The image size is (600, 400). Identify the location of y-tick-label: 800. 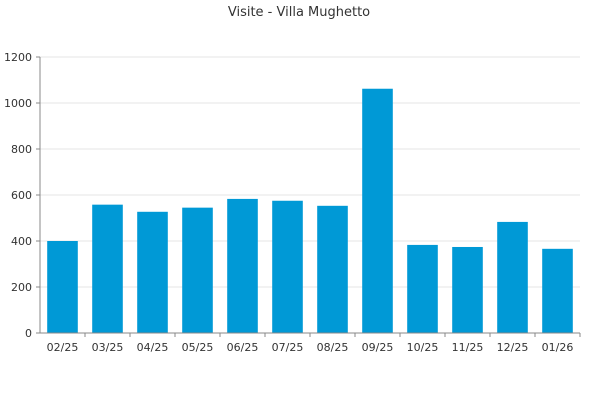
(21, 149).